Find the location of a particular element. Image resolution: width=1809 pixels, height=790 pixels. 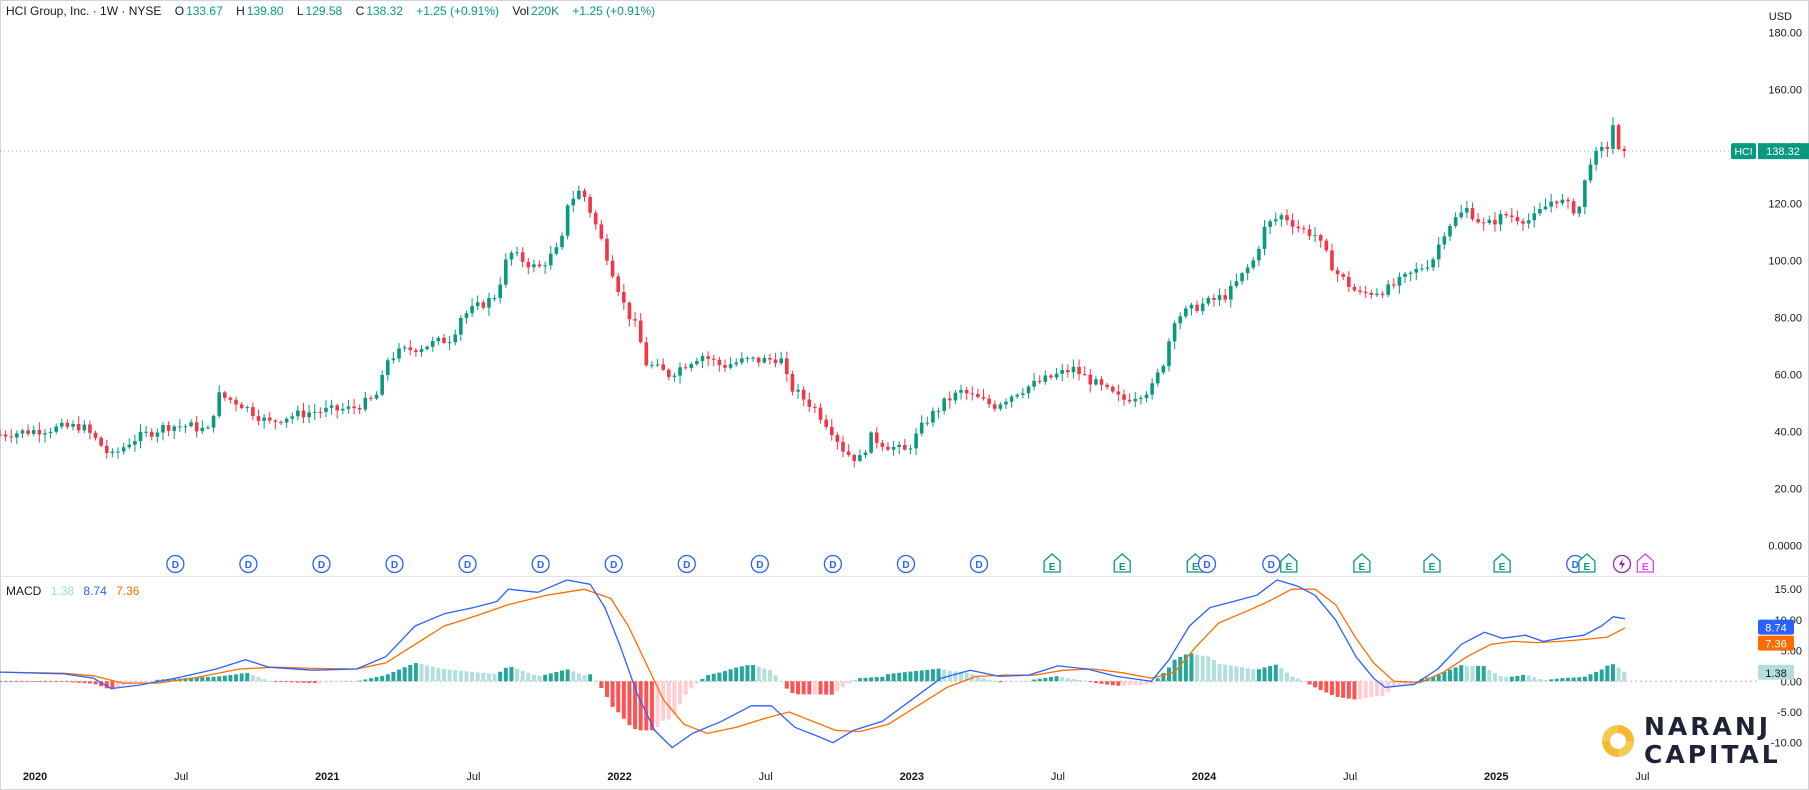

signal-value-tag-bg is located at coordinates (1776, 643).